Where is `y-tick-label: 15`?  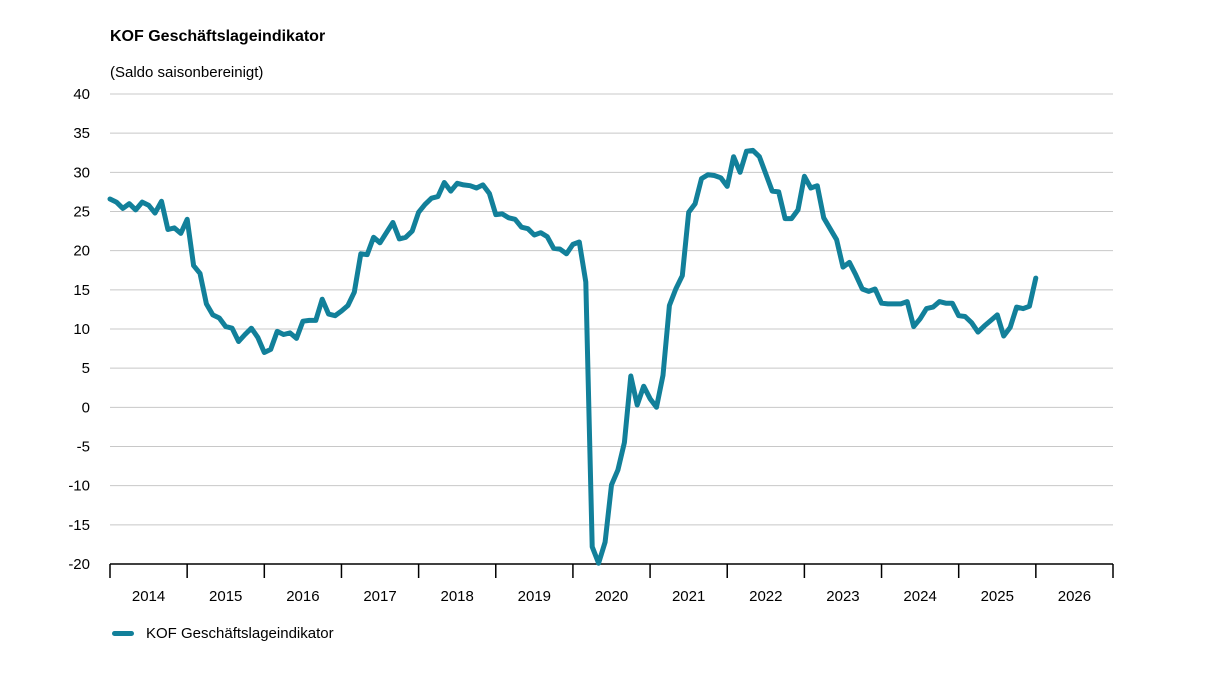 y-tick-label: 15 is located at coordinates (81, 290).